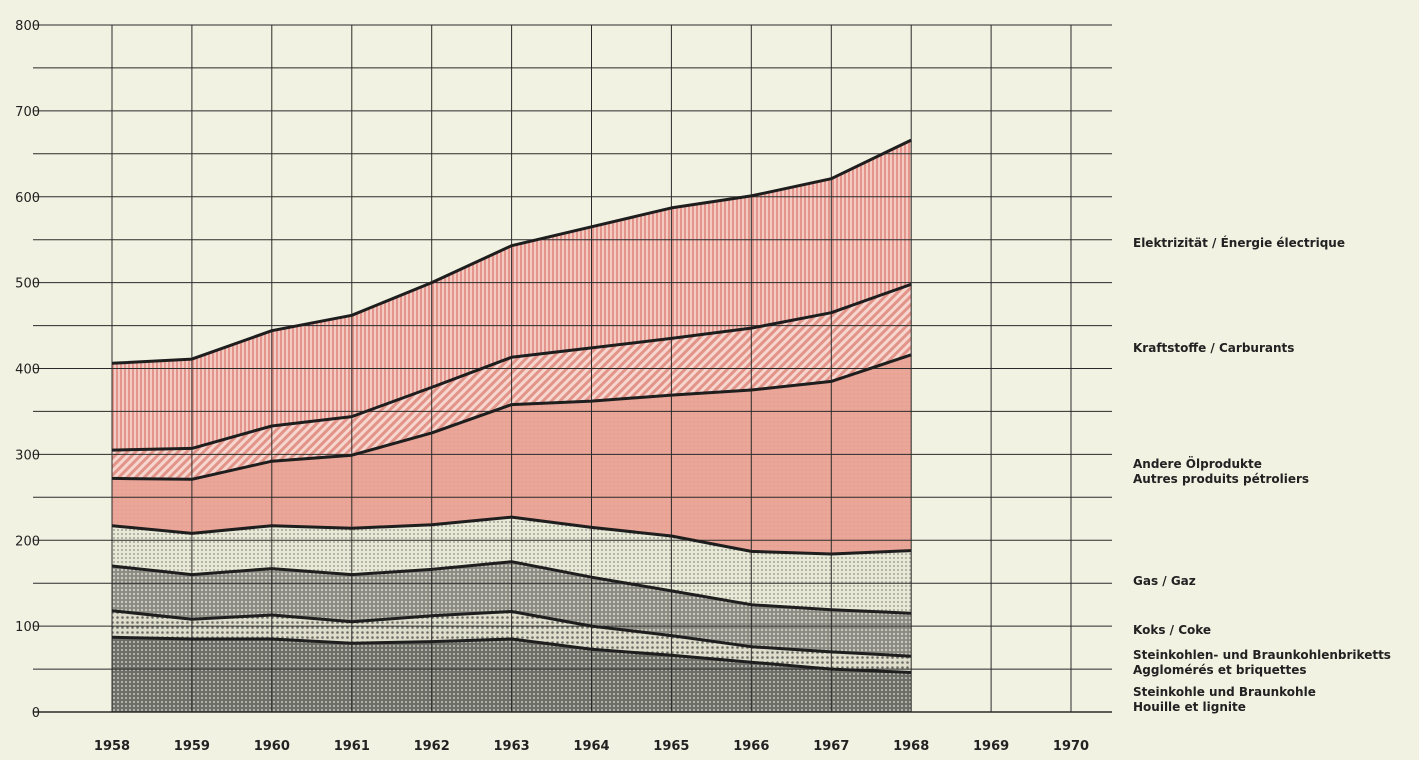  Describe the element at coordinates (112, 746) in the screenshot. I see `x-tick-label: 1958` at that location.